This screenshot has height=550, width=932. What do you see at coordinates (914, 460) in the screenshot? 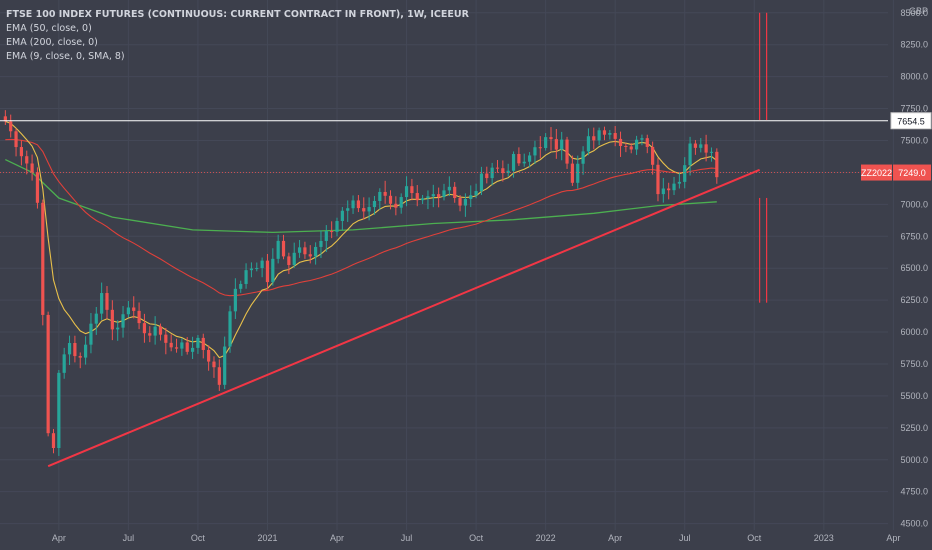
I see `price-tick-label: 5000.0` at bounding box center [914, 460].